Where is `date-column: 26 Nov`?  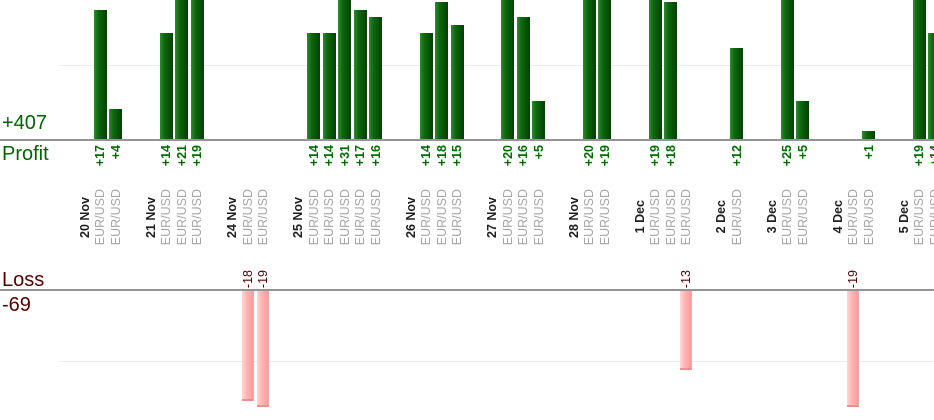 date-column: 26 Nov is located at coordinates (411, 210).